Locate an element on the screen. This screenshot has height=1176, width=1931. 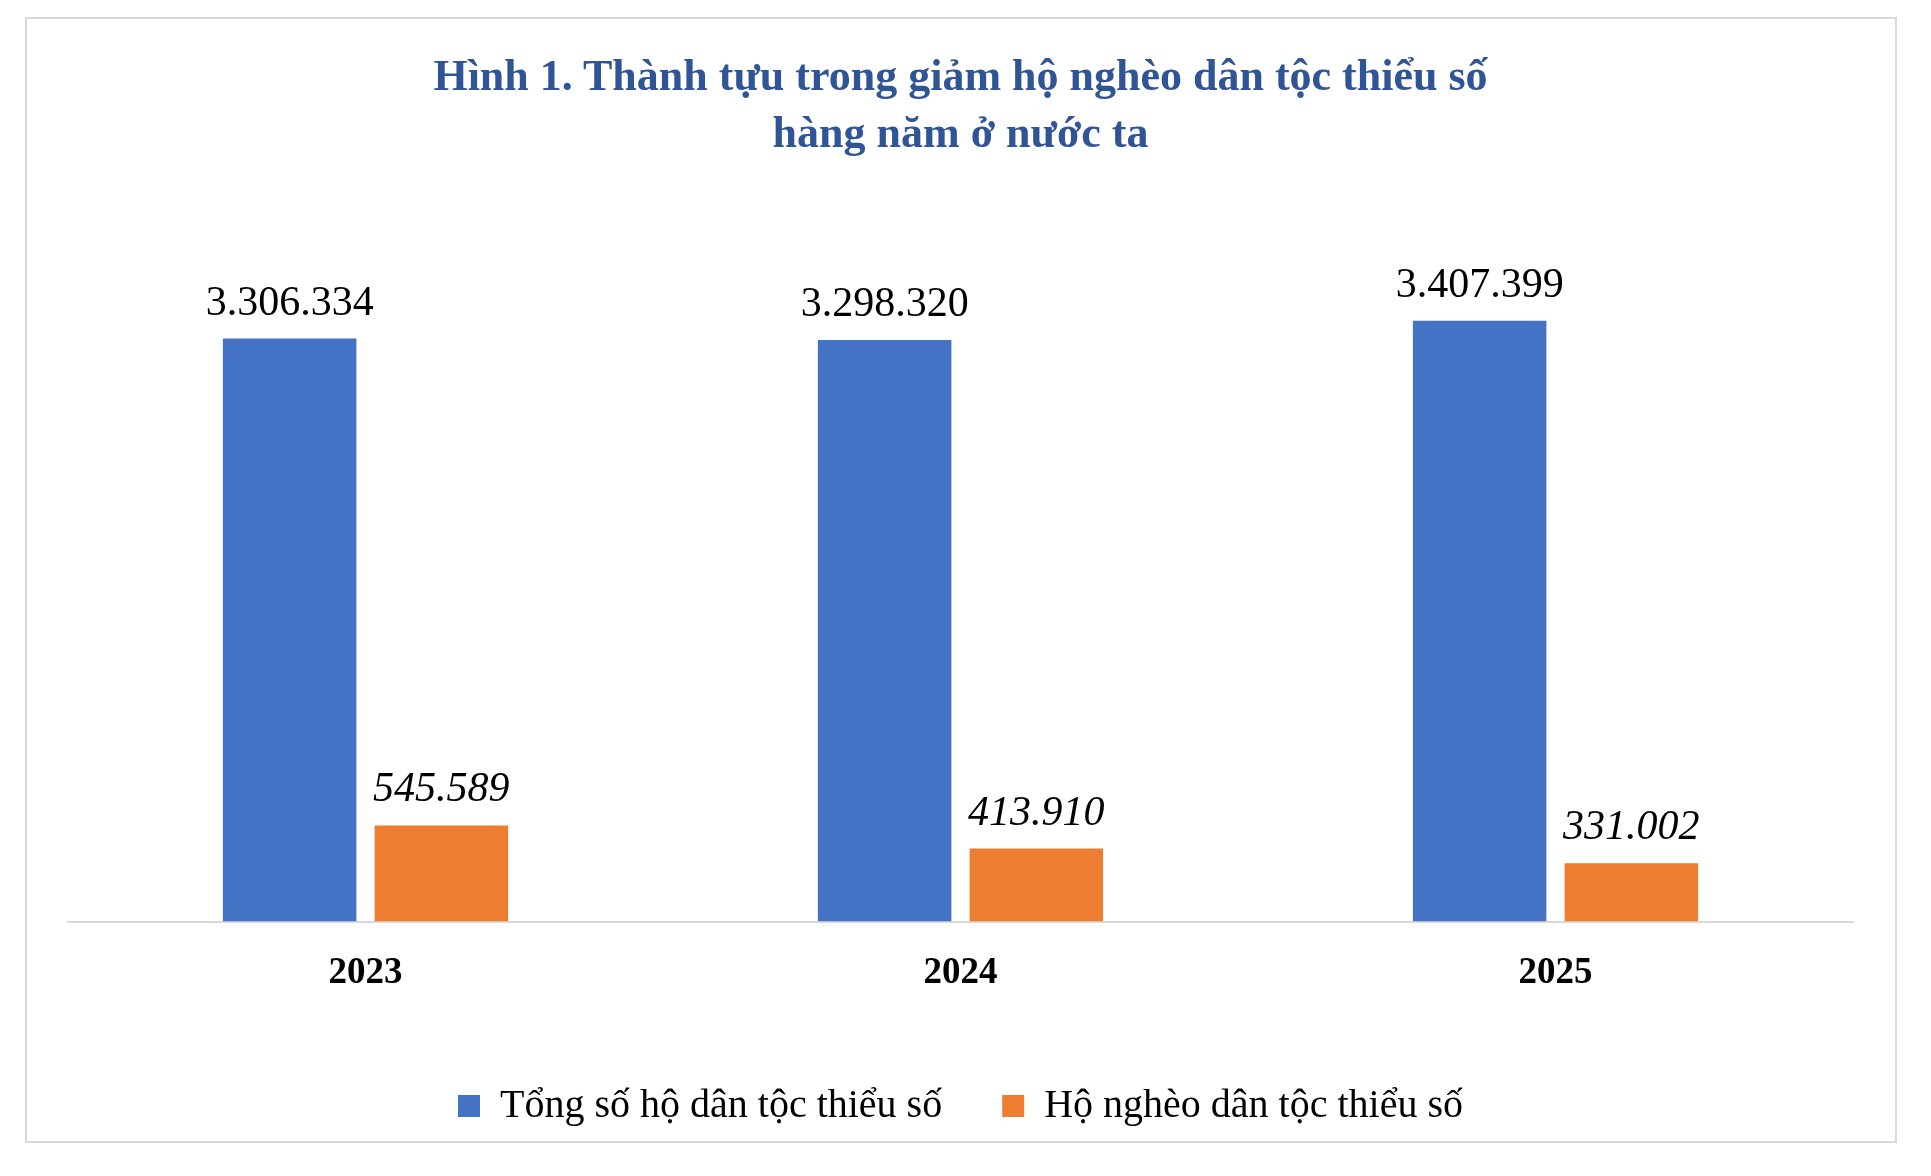
data-label: 3.306.334 is located at coordinates (289, 300).